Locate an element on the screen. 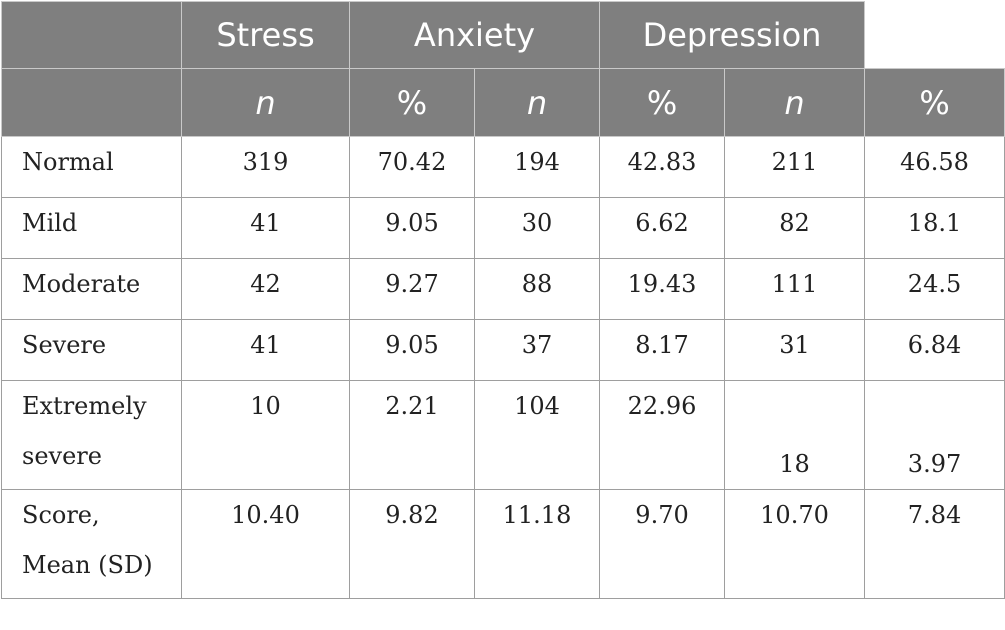 The height and width of the screenshot is (630, 1005). table-row: Mild 41 9.05 30 6.62 82 18.1 is located at coordinates (503, 228).